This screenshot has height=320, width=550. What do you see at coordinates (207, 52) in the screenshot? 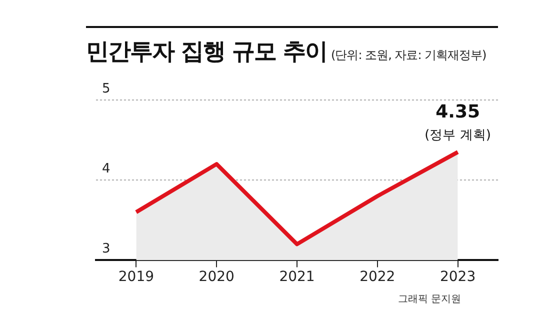
I see `chart-title: 민간투자 집행 규모 추이` at bounding box center [207, 52].